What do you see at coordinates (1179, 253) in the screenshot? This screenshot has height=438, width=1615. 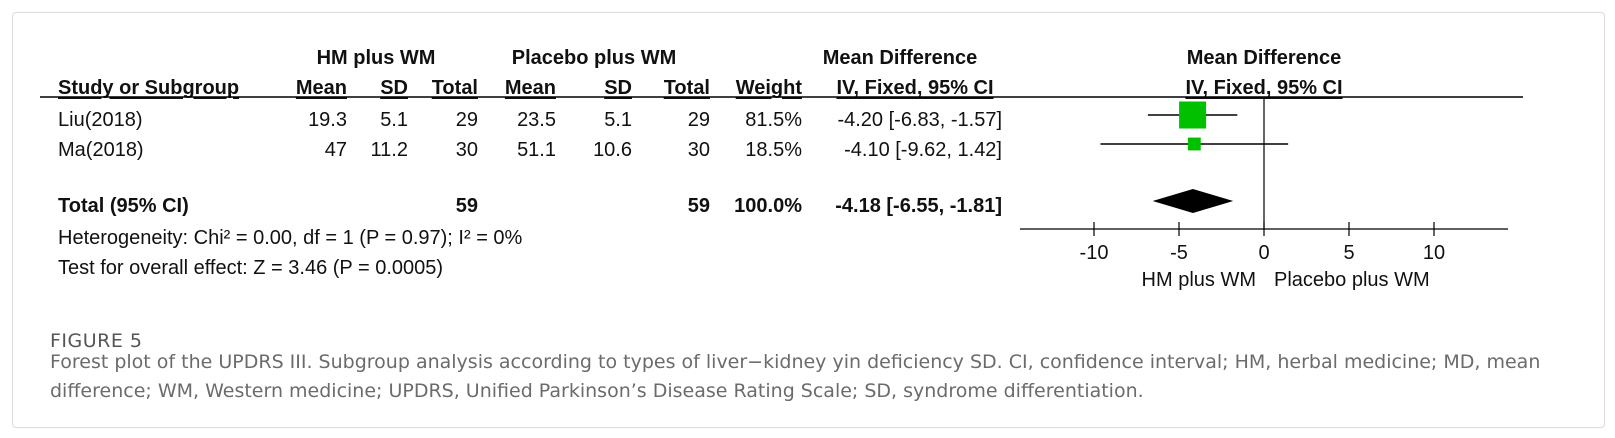 I see `x-tick-label: -5` at bounding box center [1179, 253].